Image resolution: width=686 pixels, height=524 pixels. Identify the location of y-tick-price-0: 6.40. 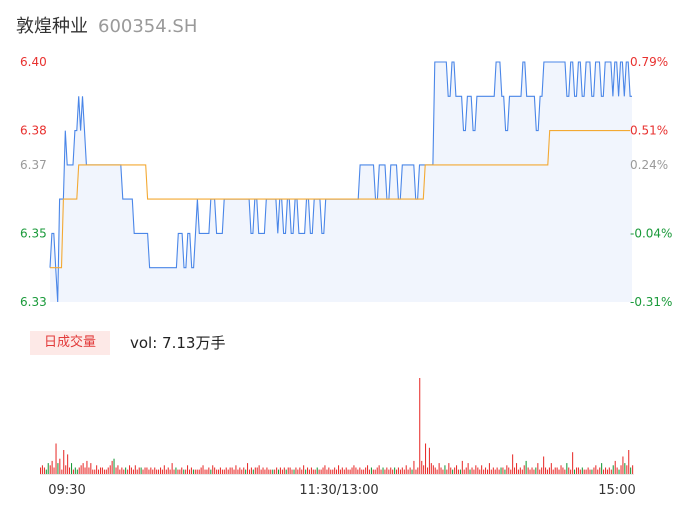
(33, 62).